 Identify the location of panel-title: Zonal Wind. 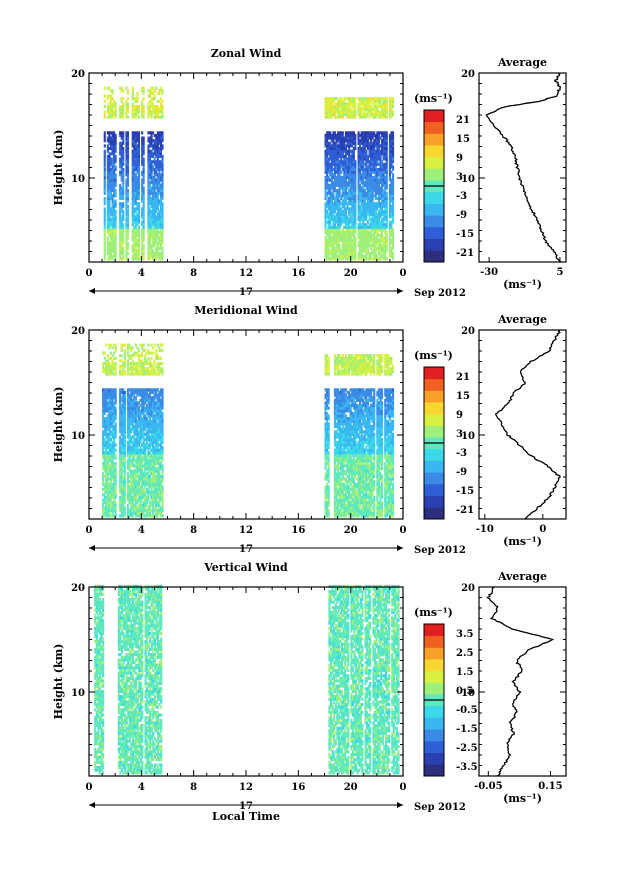
(246, 53).